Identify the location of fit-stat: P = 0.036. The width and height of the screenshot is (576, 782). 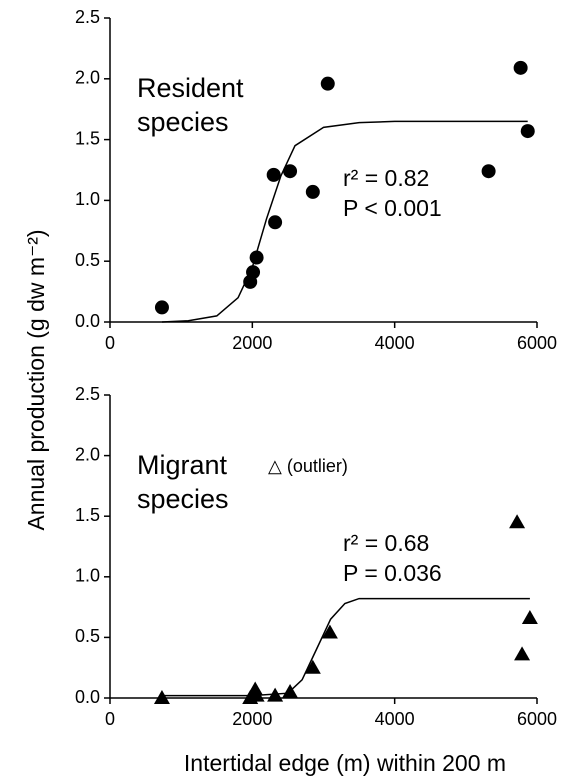
(392, 573).